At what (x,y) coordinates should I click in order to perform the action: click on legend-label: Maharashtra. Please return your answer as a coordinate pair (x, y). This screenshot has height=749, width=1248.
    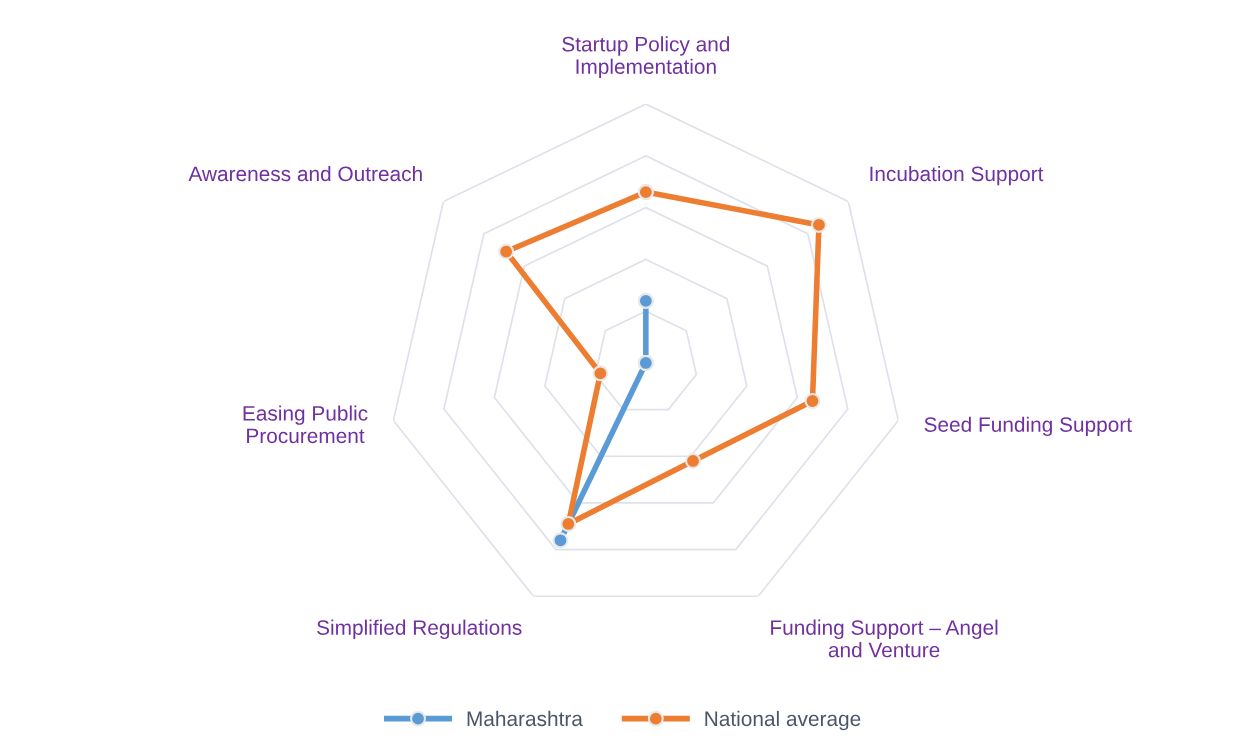
    Looking at the image, I should click on (525, 718).